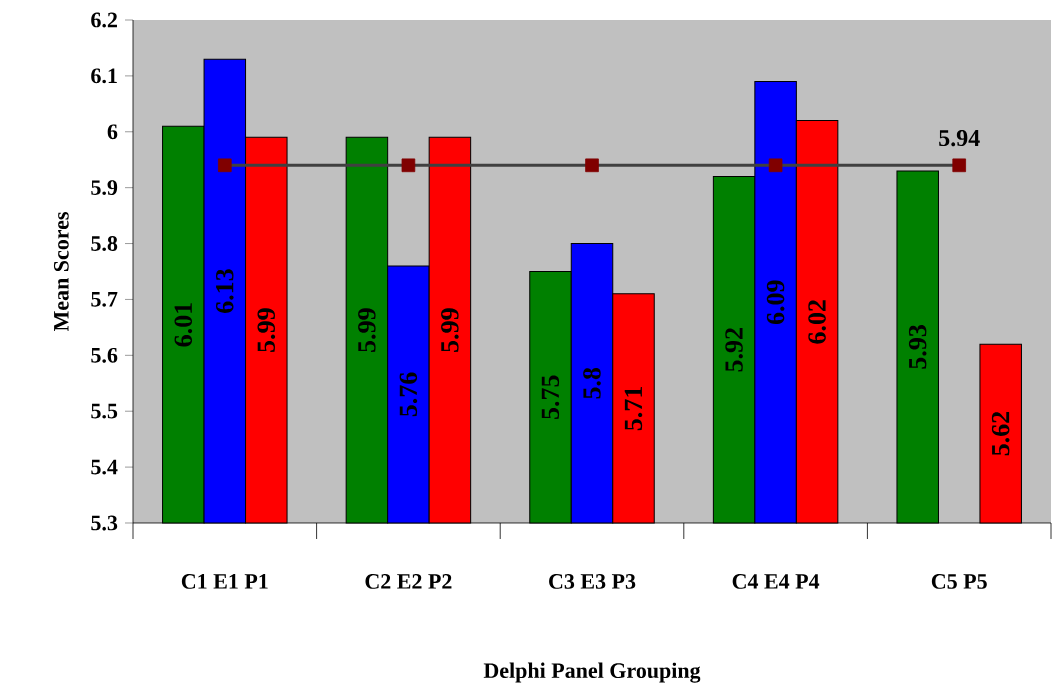 The height and width of the screenshot is (683, 1054). What do you see at coordinates (408, 581) in the screenshot?
I see `x-tick-label: C2 E2 P2` at bounding box center [408, 581].